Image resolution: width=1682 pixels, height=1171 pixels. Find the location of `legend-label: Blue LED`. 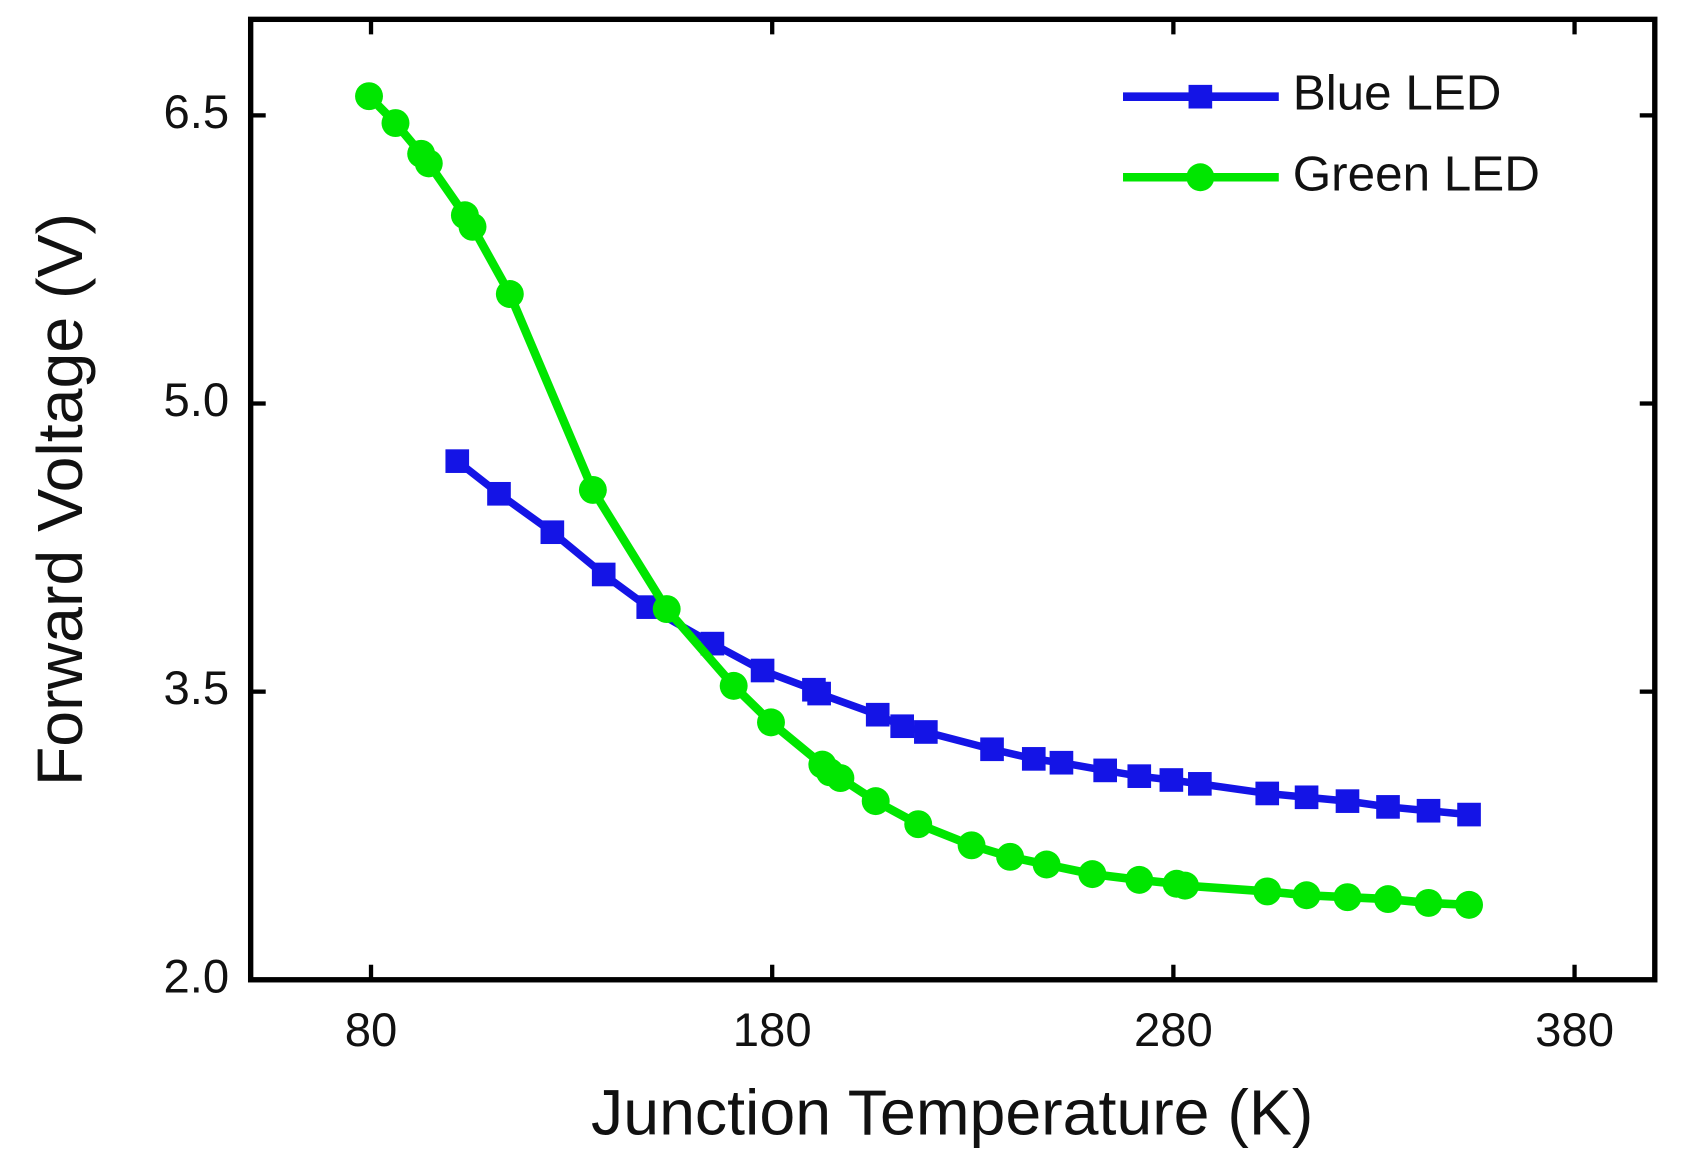

legend-label: Blue LED is located at coordinates (1397, 93).